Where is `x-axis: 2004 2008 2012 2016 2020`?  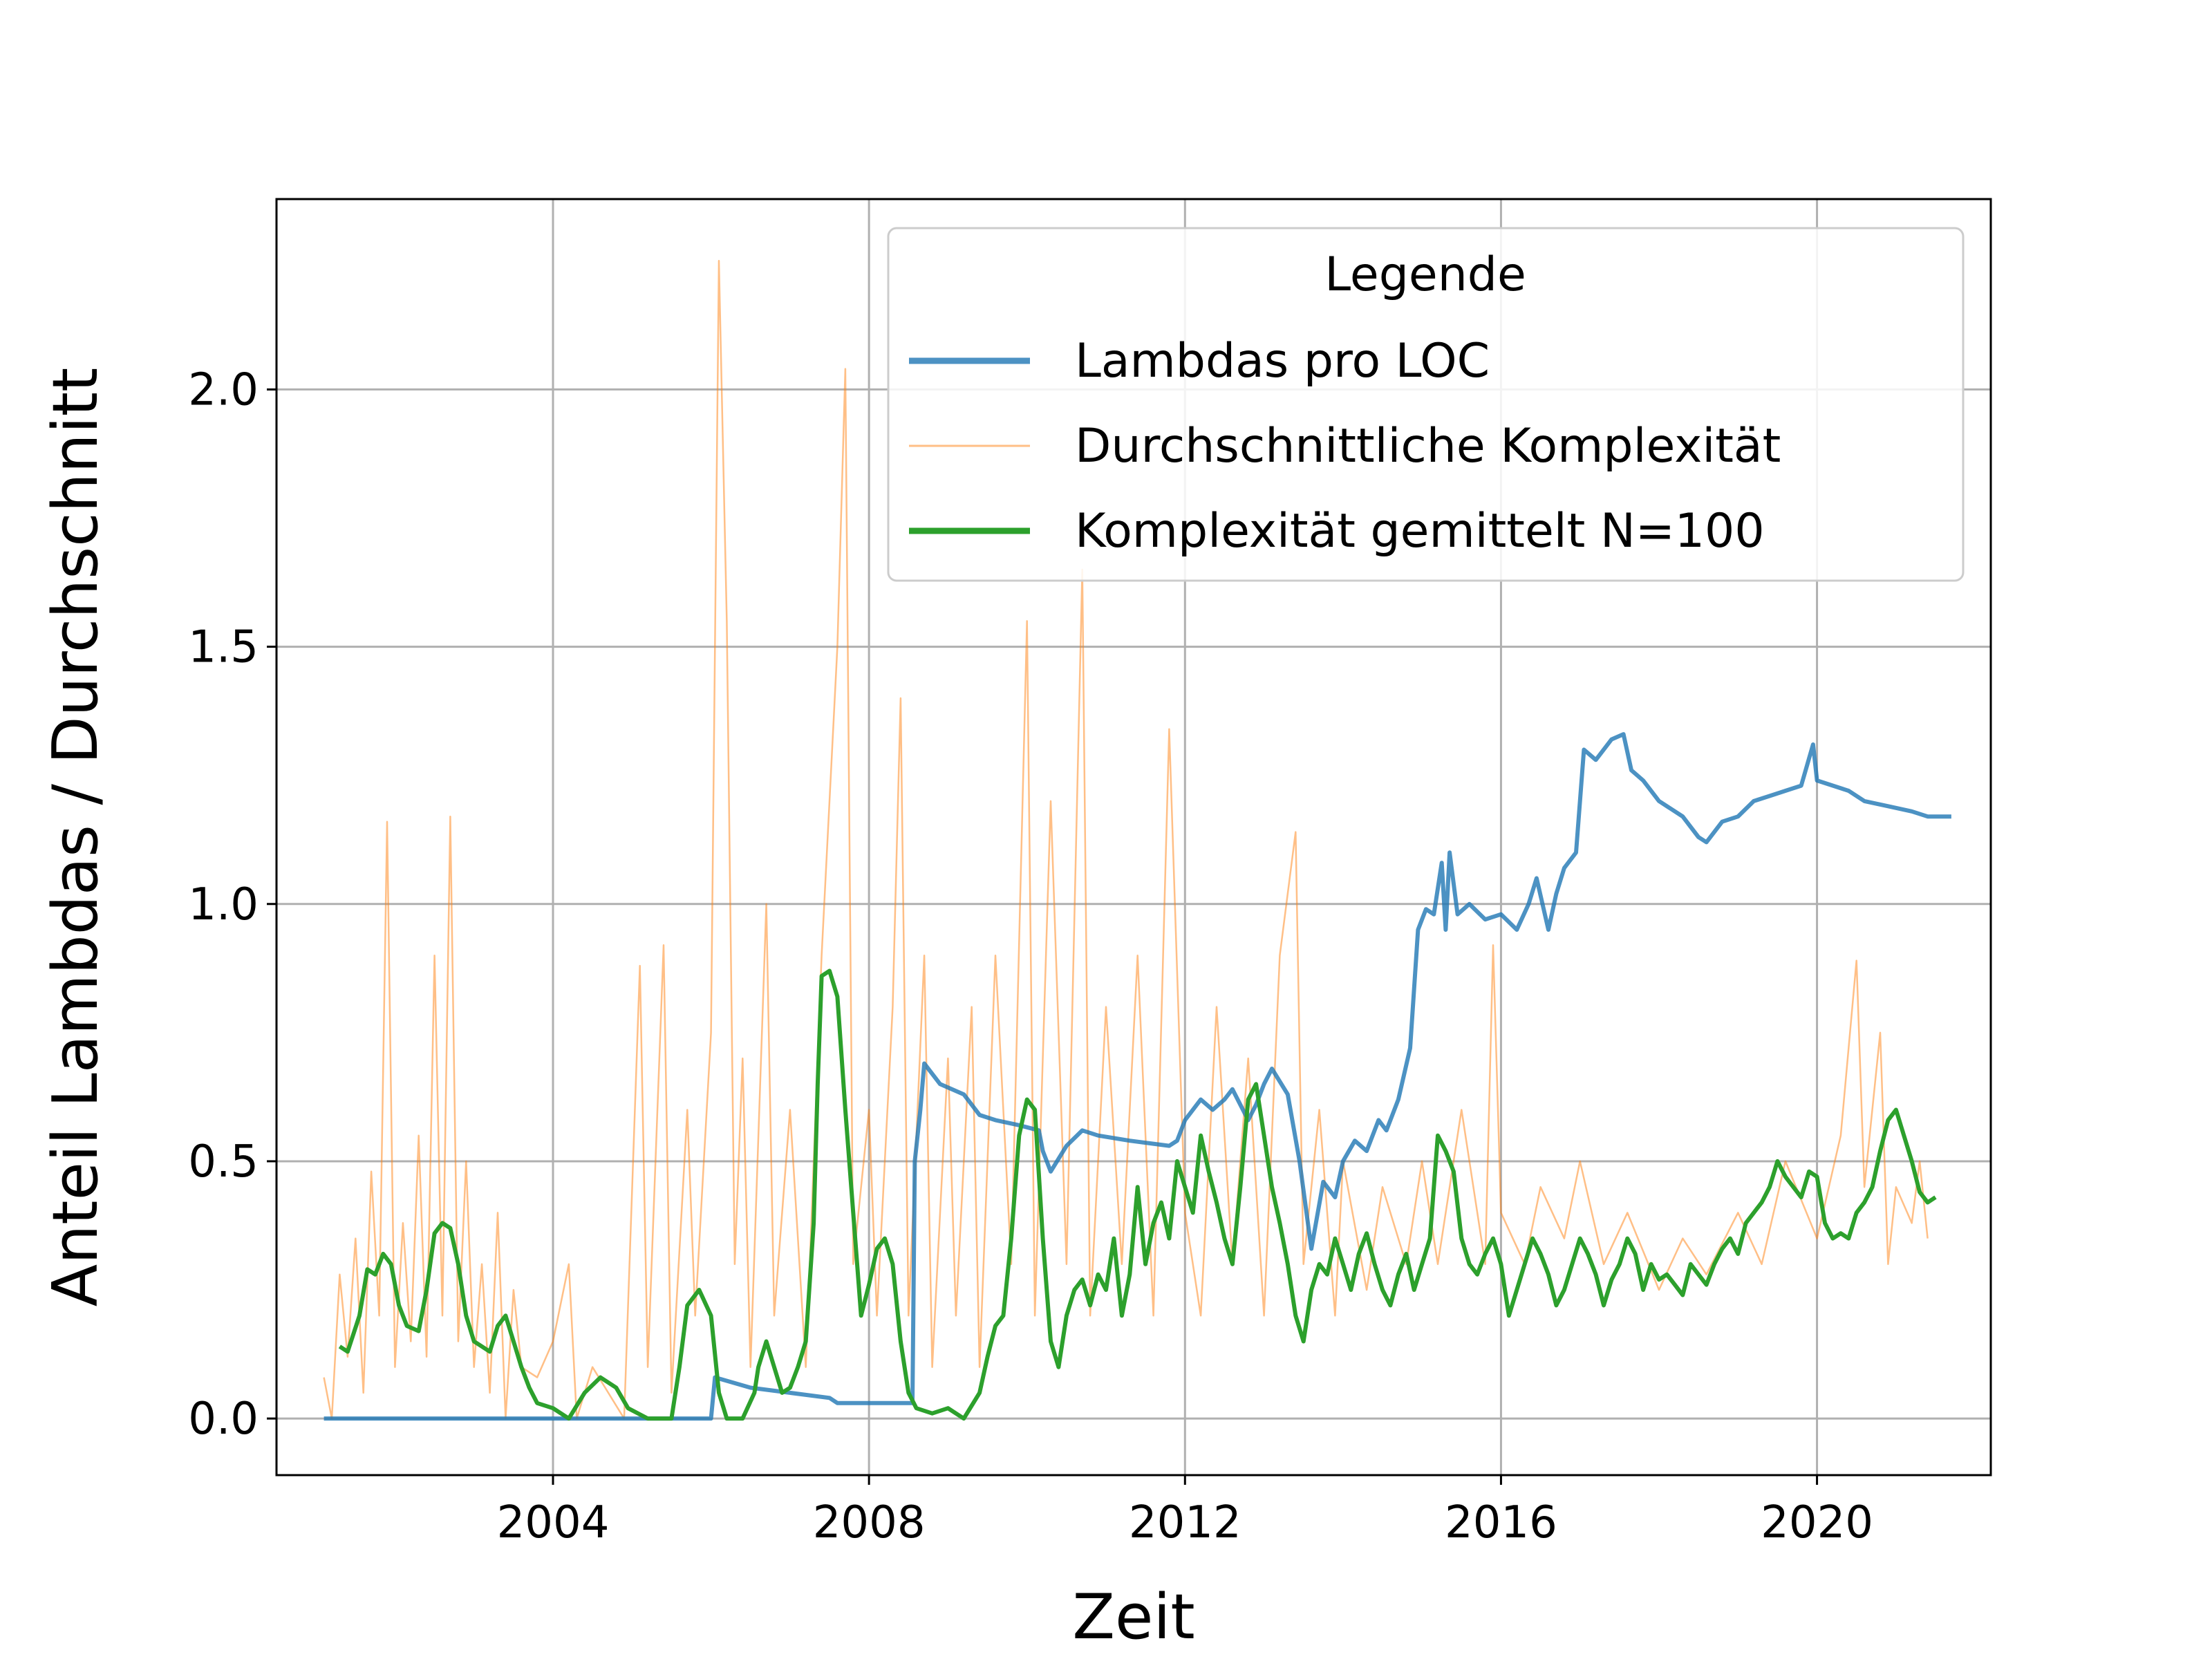
x-axis: 2004 2008 2012 2016 2020 is located at coordinates (1185, 1511).